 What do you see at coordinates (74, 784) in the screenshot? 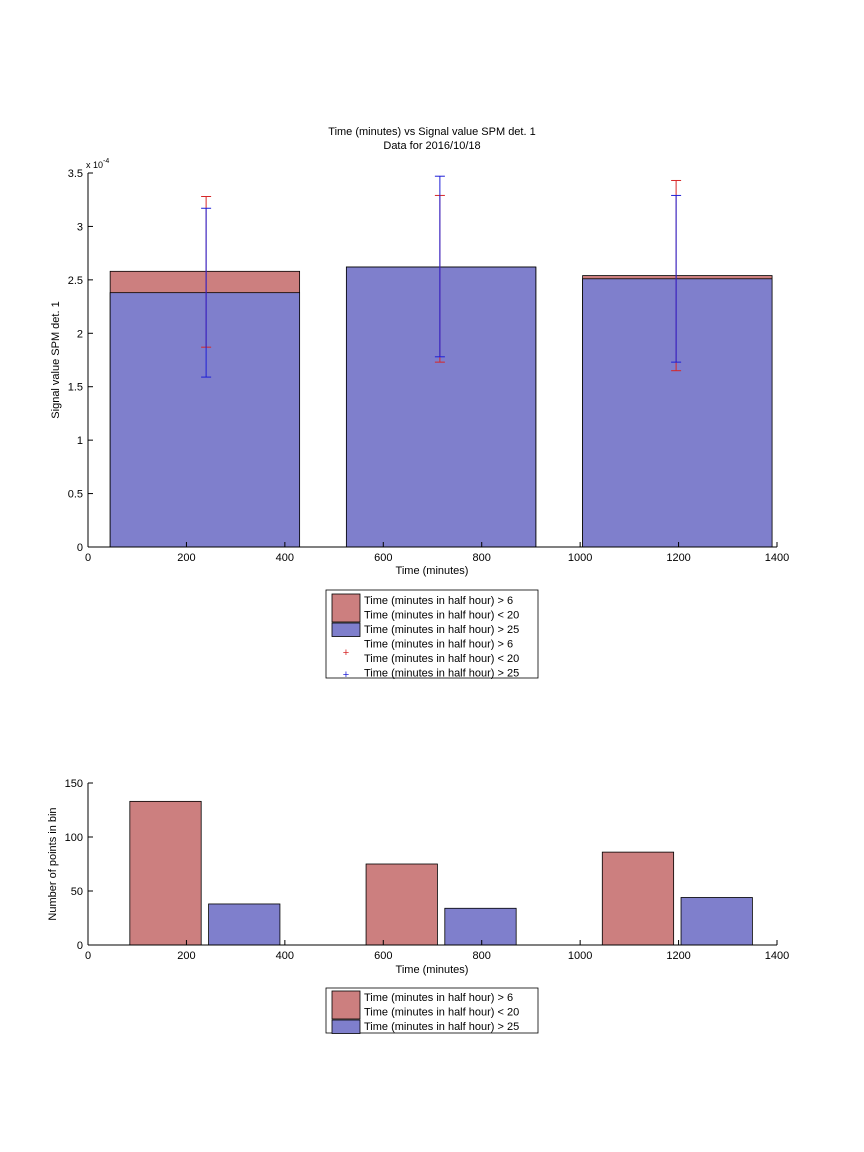
I see `y-tick-label: 150` at bounding box center [74, 784].